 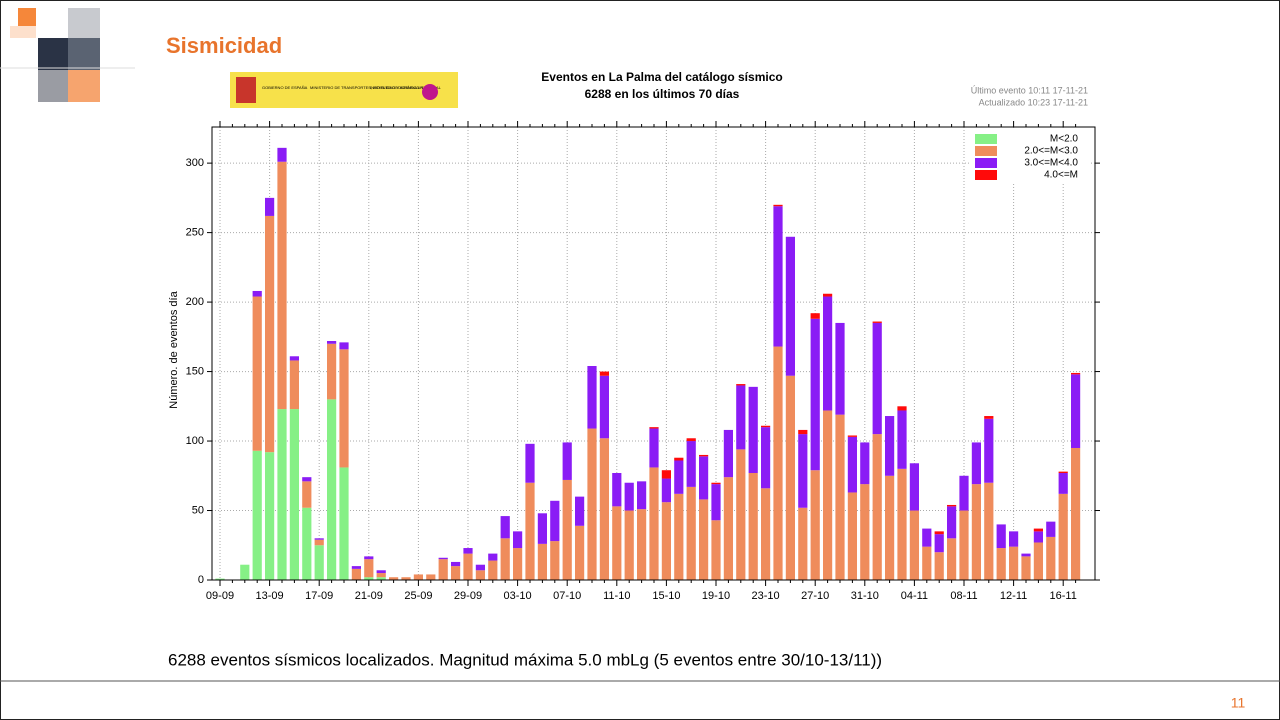 I want to click on legend-label: 4.0<=M, so click(x=1061, y=175).